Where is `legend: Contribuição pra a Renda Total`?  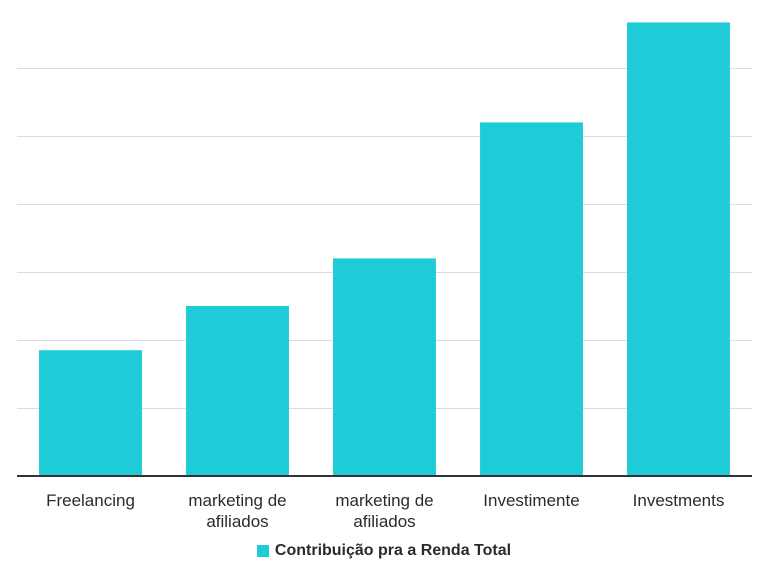 legend: Contribuição pra a Renda Total is located at coordinates (384, 551).